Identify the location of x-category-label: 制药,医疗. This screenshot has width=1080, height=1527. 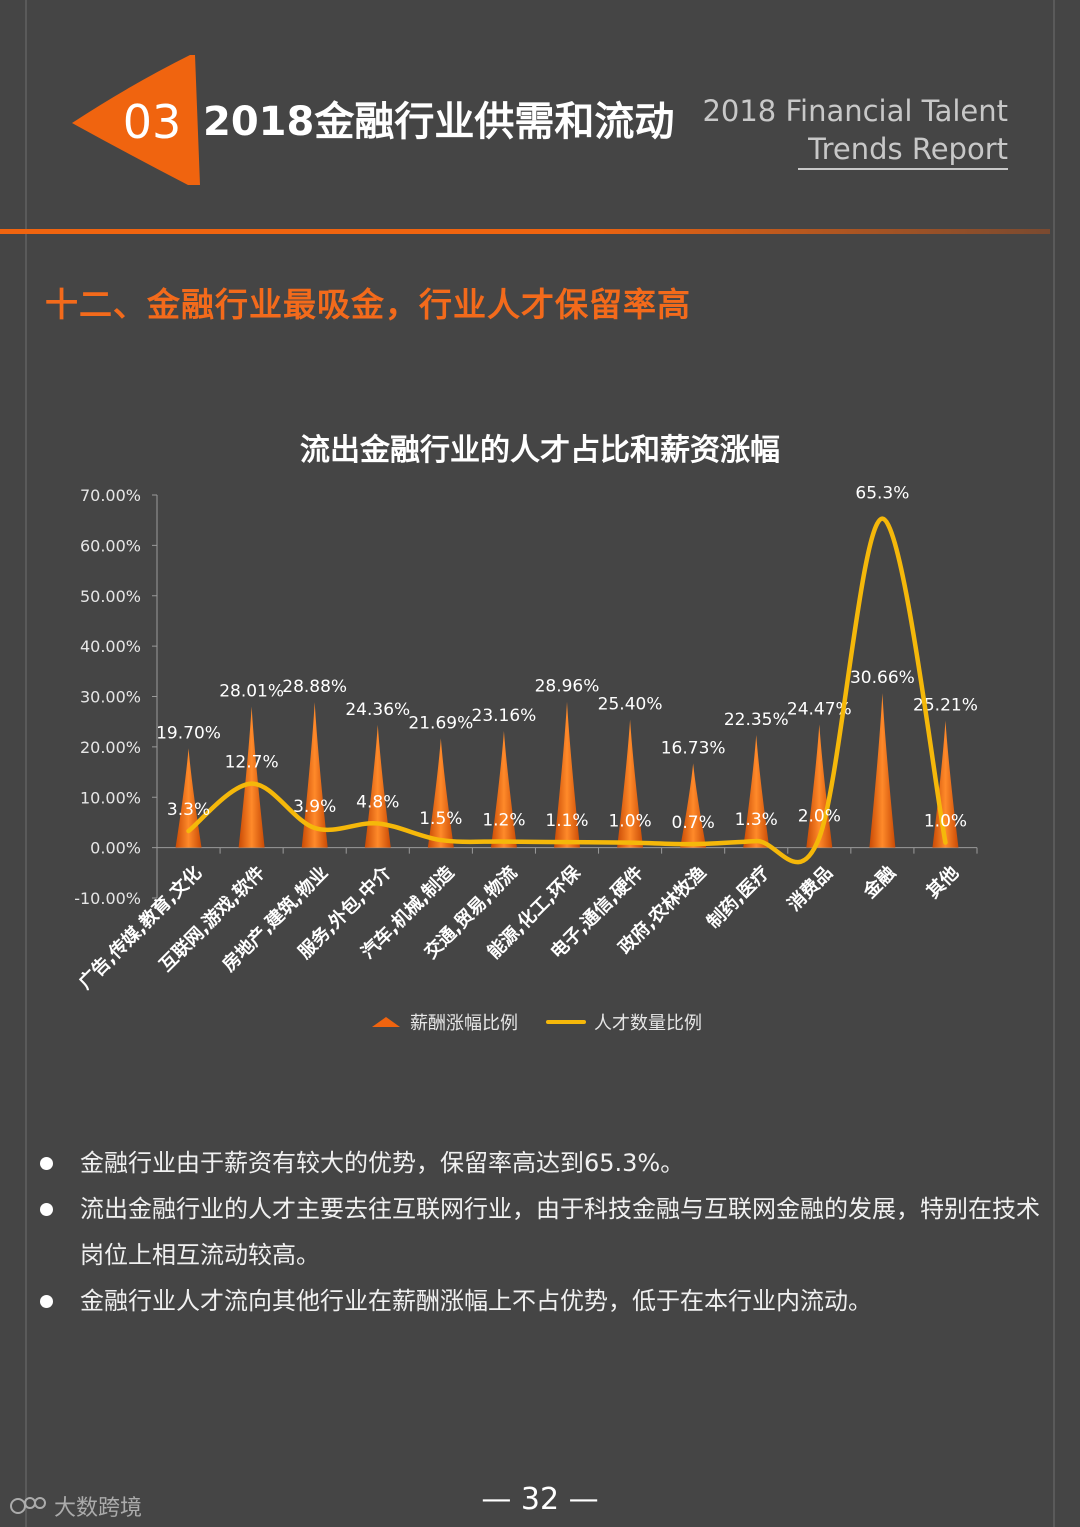
(737, 897).